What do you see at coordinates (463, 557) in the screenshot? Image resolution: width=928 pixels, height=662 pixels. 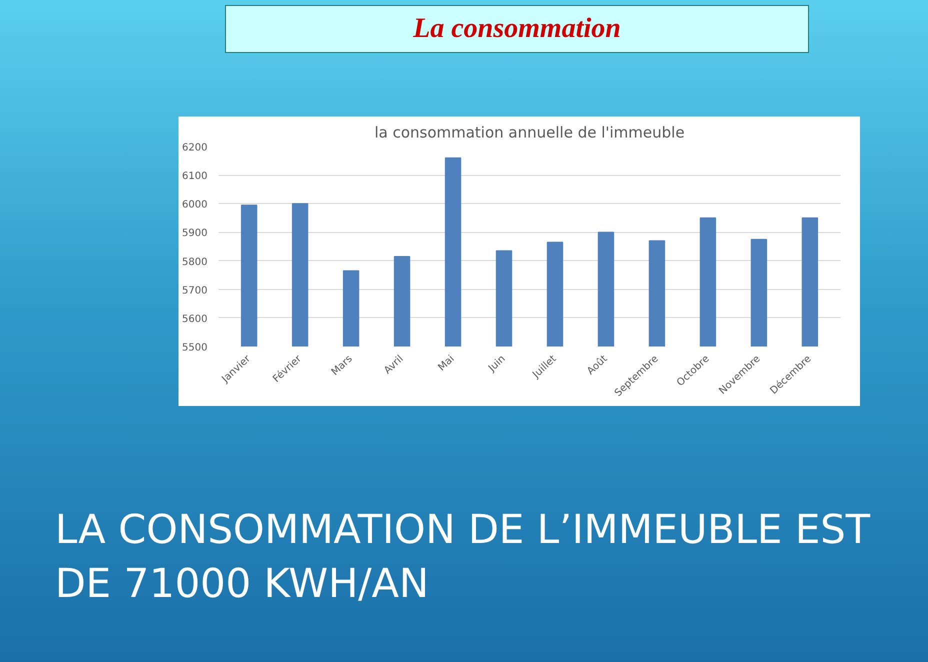 I see `text: LA CONSOMMATION DE L’IMMEUBLE EST DE 71000 KWH/AN` at bounding box center [463, 557].